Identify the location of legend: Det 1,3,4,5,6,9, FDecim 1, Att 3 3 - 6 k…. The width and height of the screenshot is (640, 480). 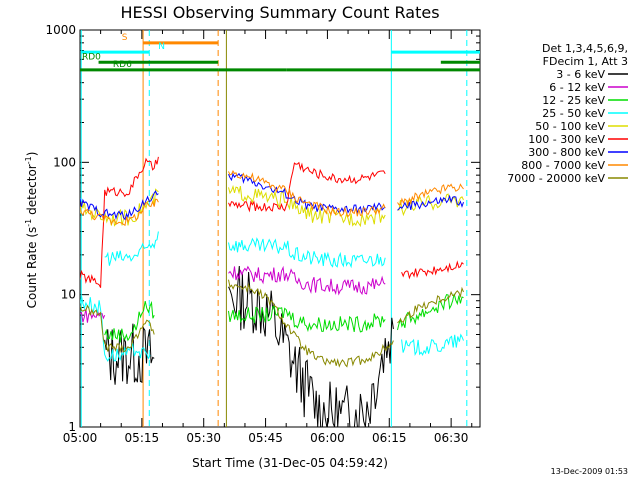
(567, 113).